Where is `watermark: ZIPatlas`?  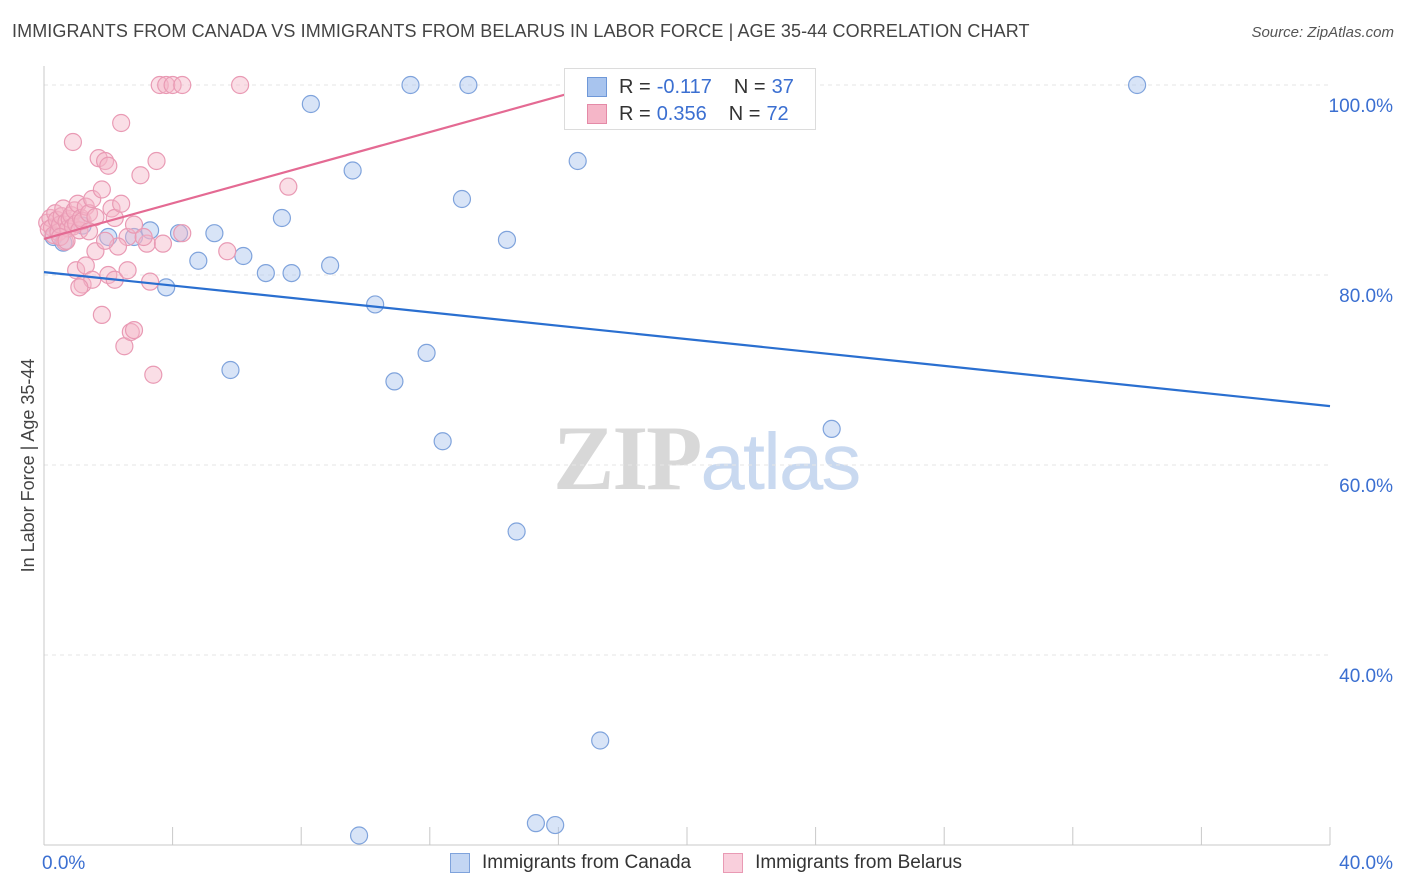
watermark: ZIPatlas is located at coordinates (707, 458).